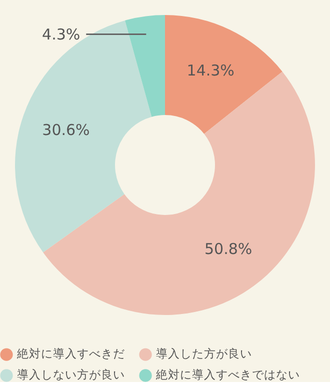 This screenshot has width=330, height=388. What do you see at coordinates (227, 375) in the screenshot?
I see `legend-label: 絶対に導入すべきではない` at bounding box center [227, 375].